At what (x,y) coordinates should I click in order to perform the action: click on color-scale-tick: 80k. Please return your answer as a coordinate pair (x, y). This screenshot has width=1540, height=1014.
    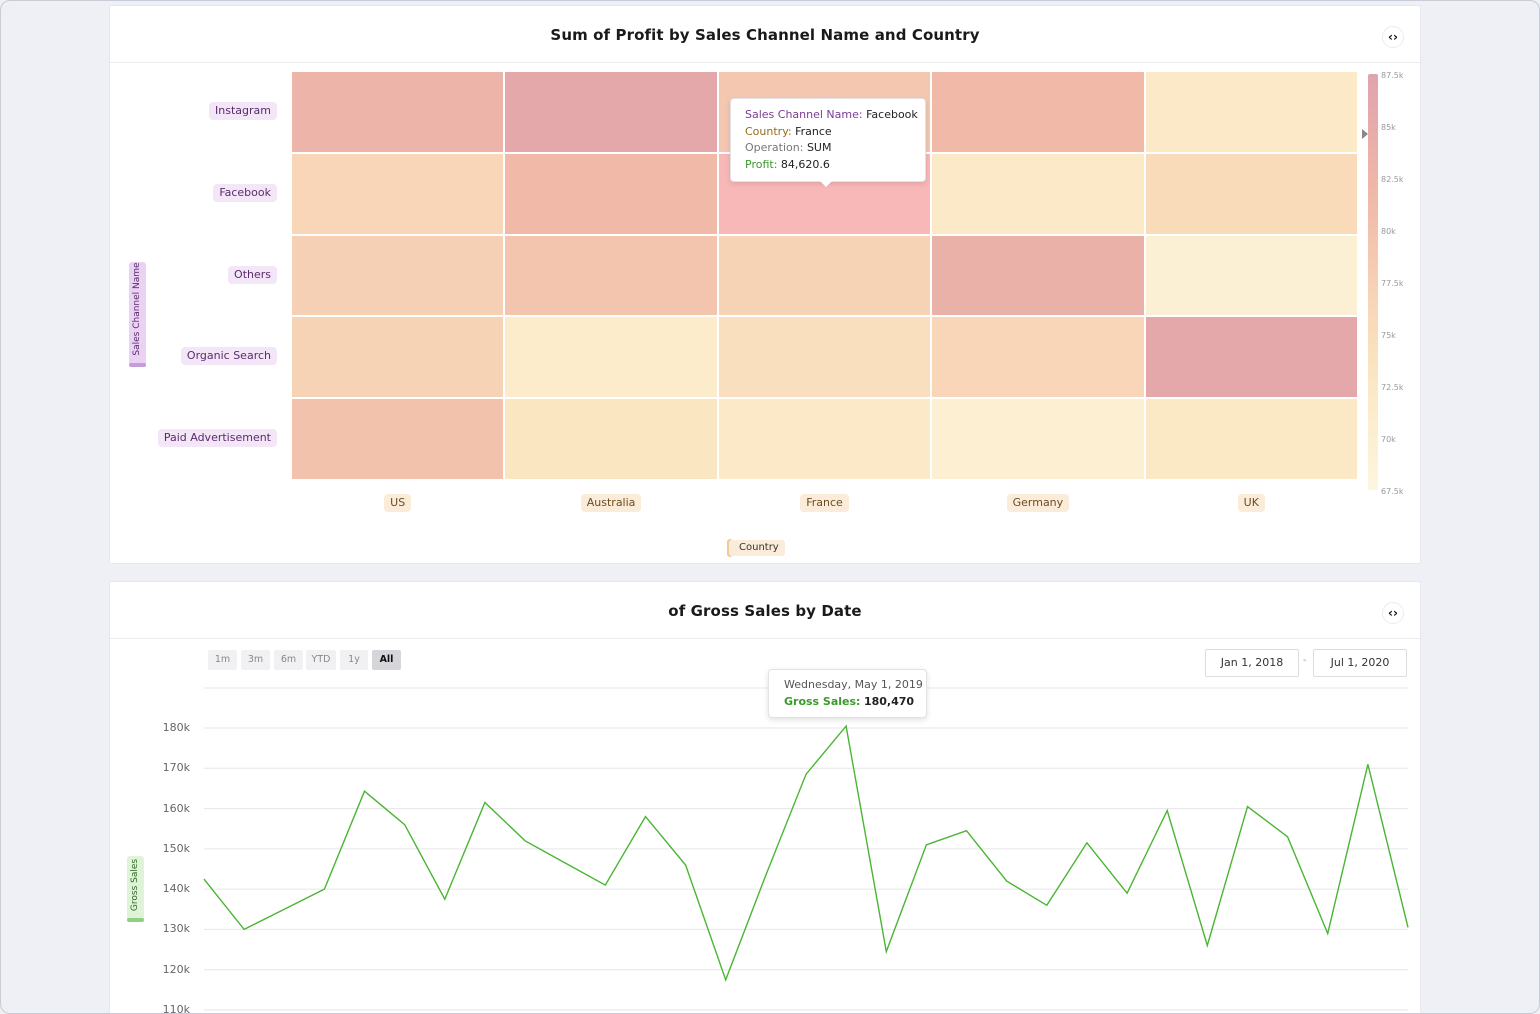
    Looking at the image, I should click on (1388, 231).